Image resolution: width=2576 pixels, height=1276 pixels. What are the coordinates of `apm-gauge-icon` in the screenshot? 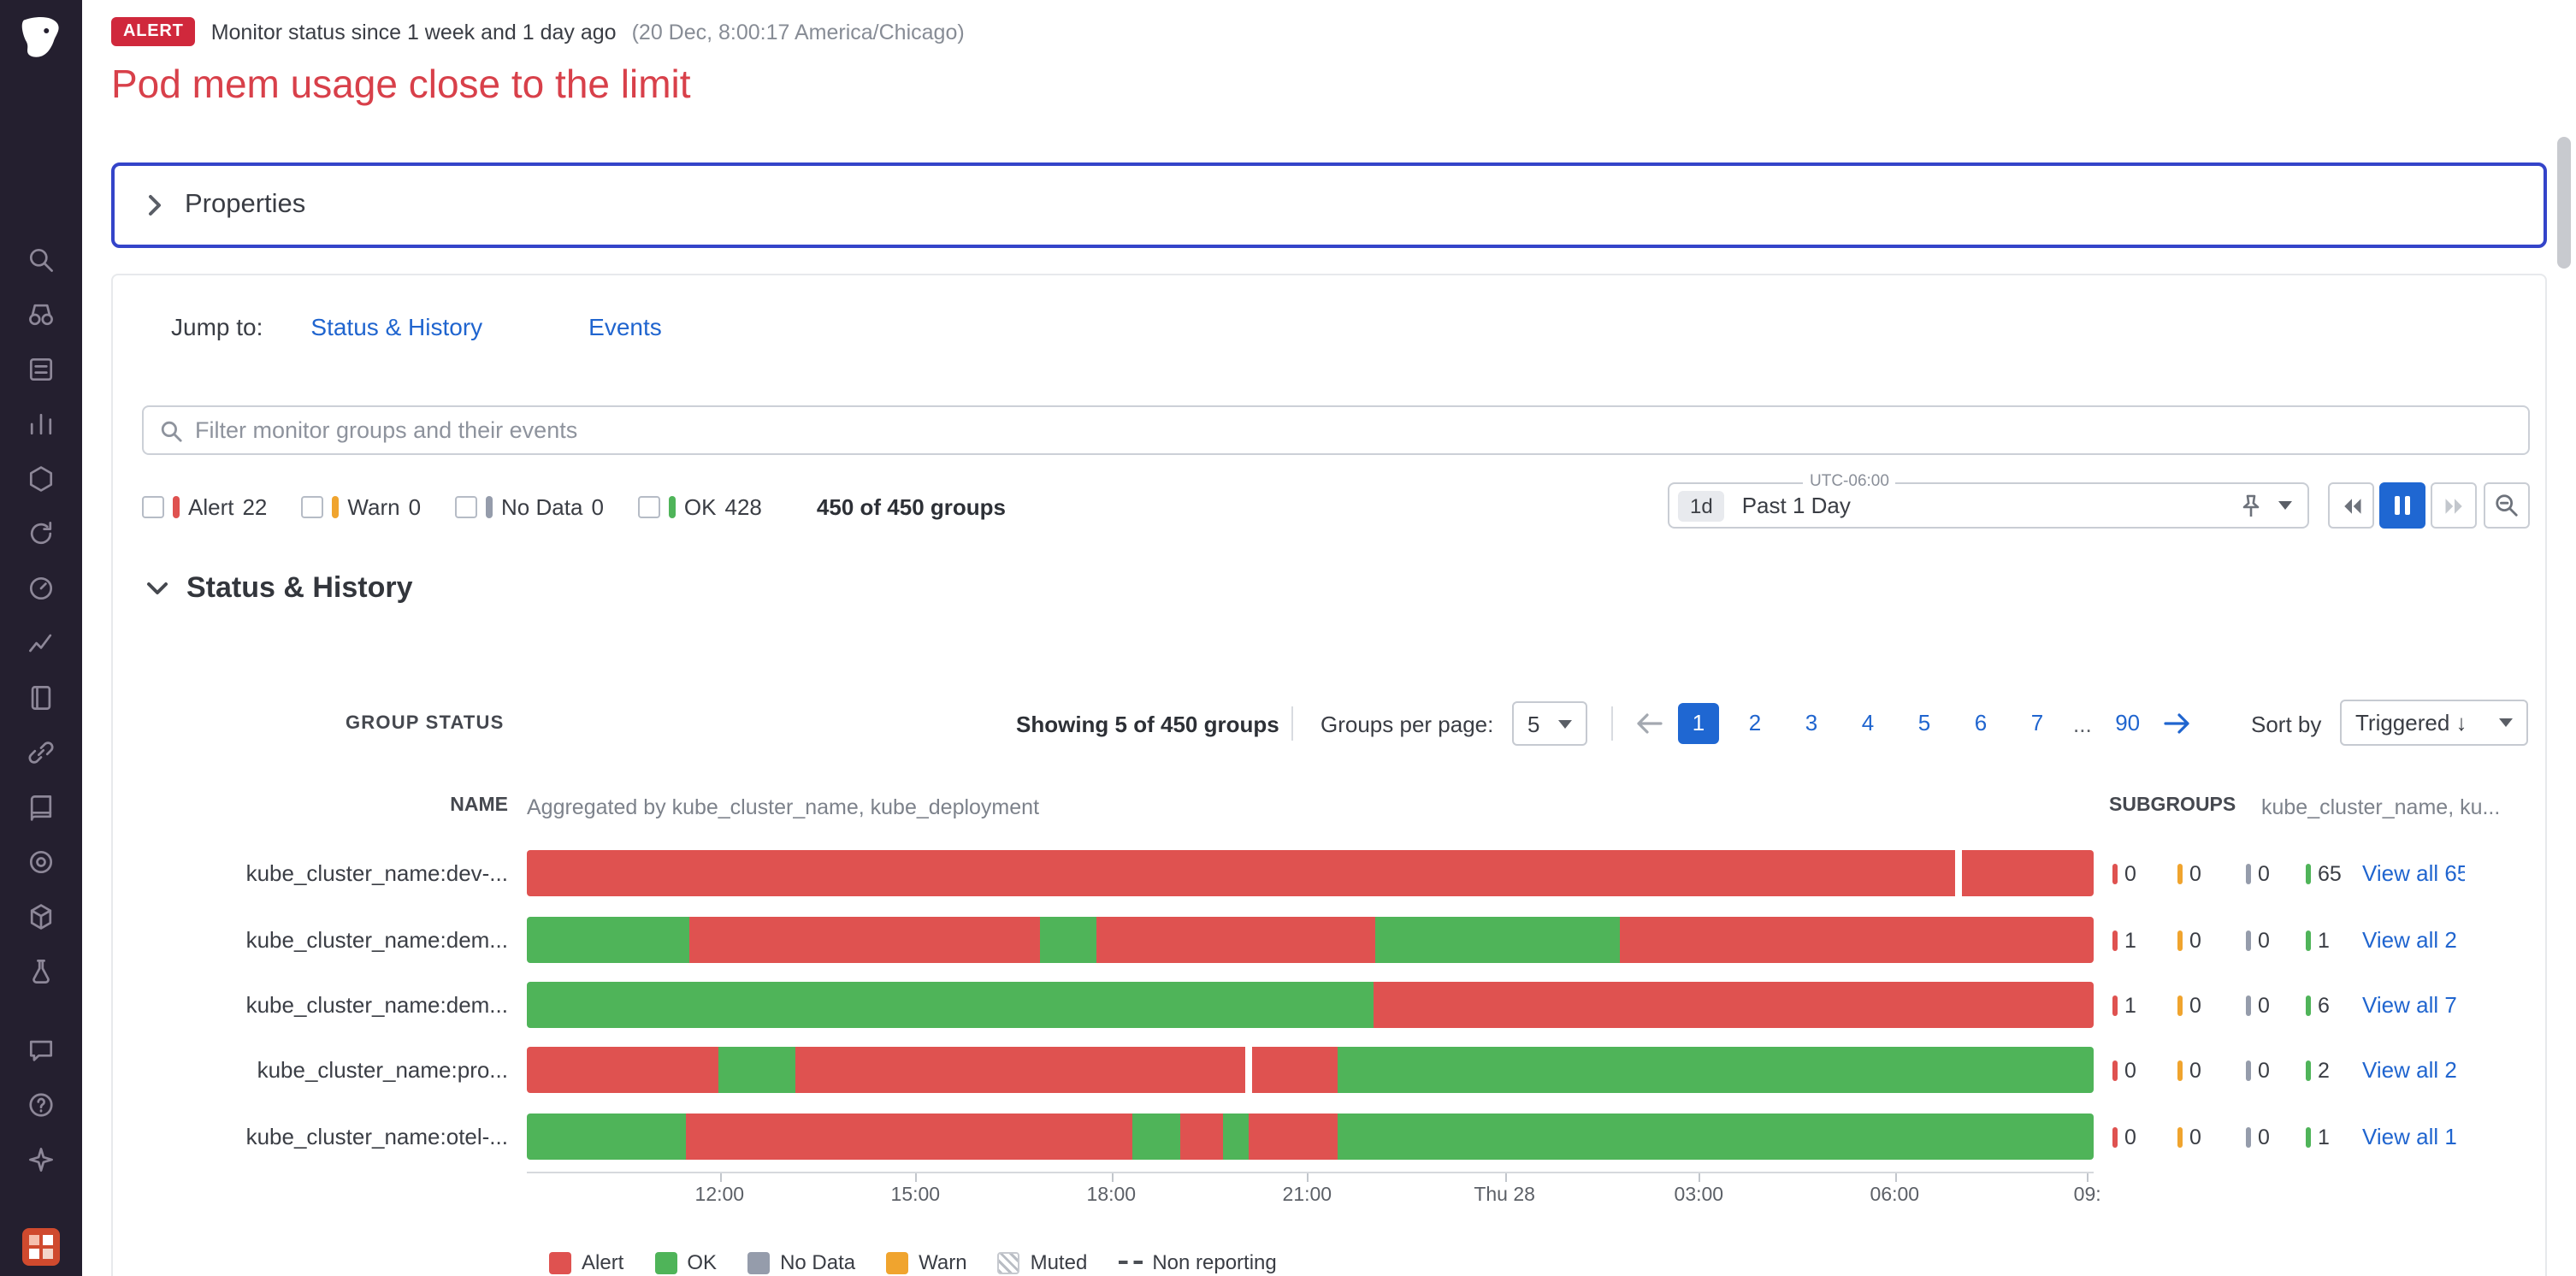 It's located at (41, 587).